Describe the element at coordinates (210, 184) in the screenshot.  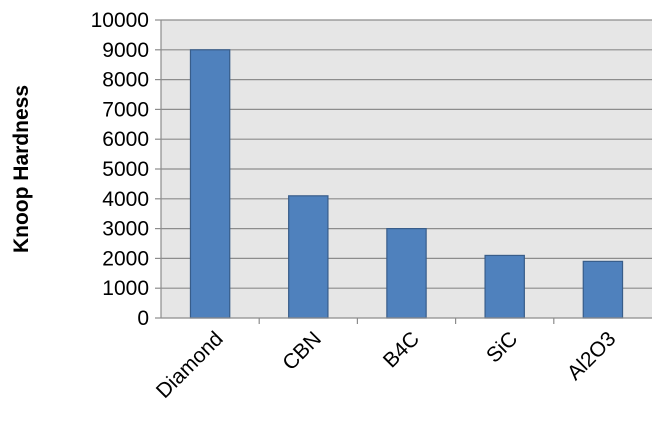
I see `bar-diamond` at that location.